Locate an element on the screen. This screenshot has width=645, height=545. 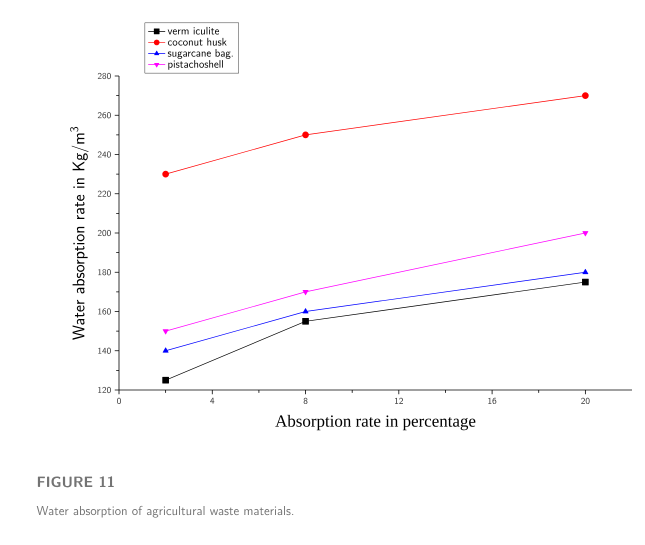
y-tick-label: 160 is located at coordinates (104, 311).